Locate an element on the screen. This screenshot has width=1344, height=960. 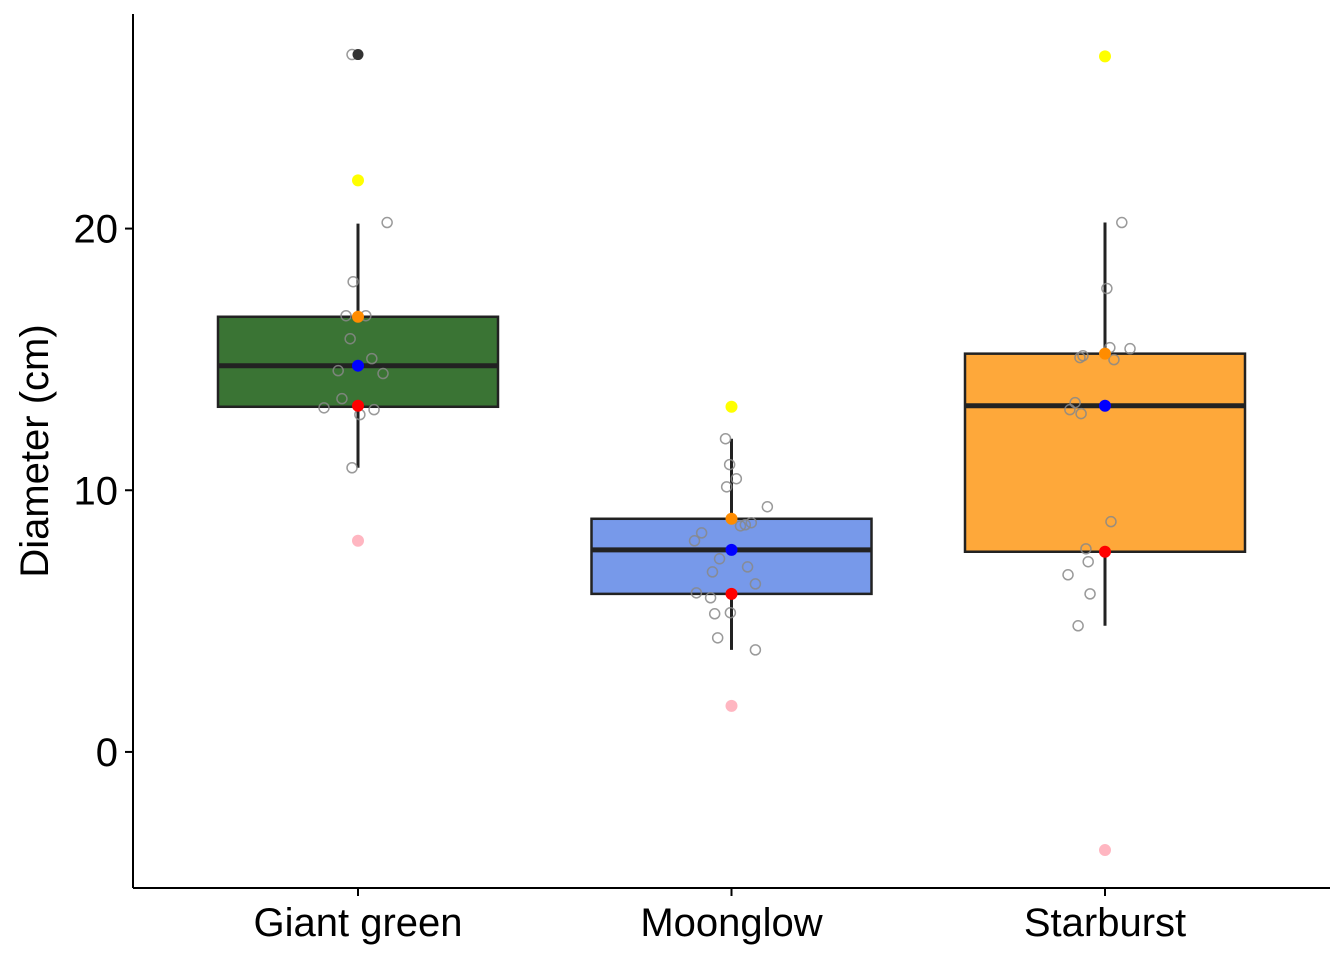
y-tick-label: 10 is located at coordinates (96, 491).